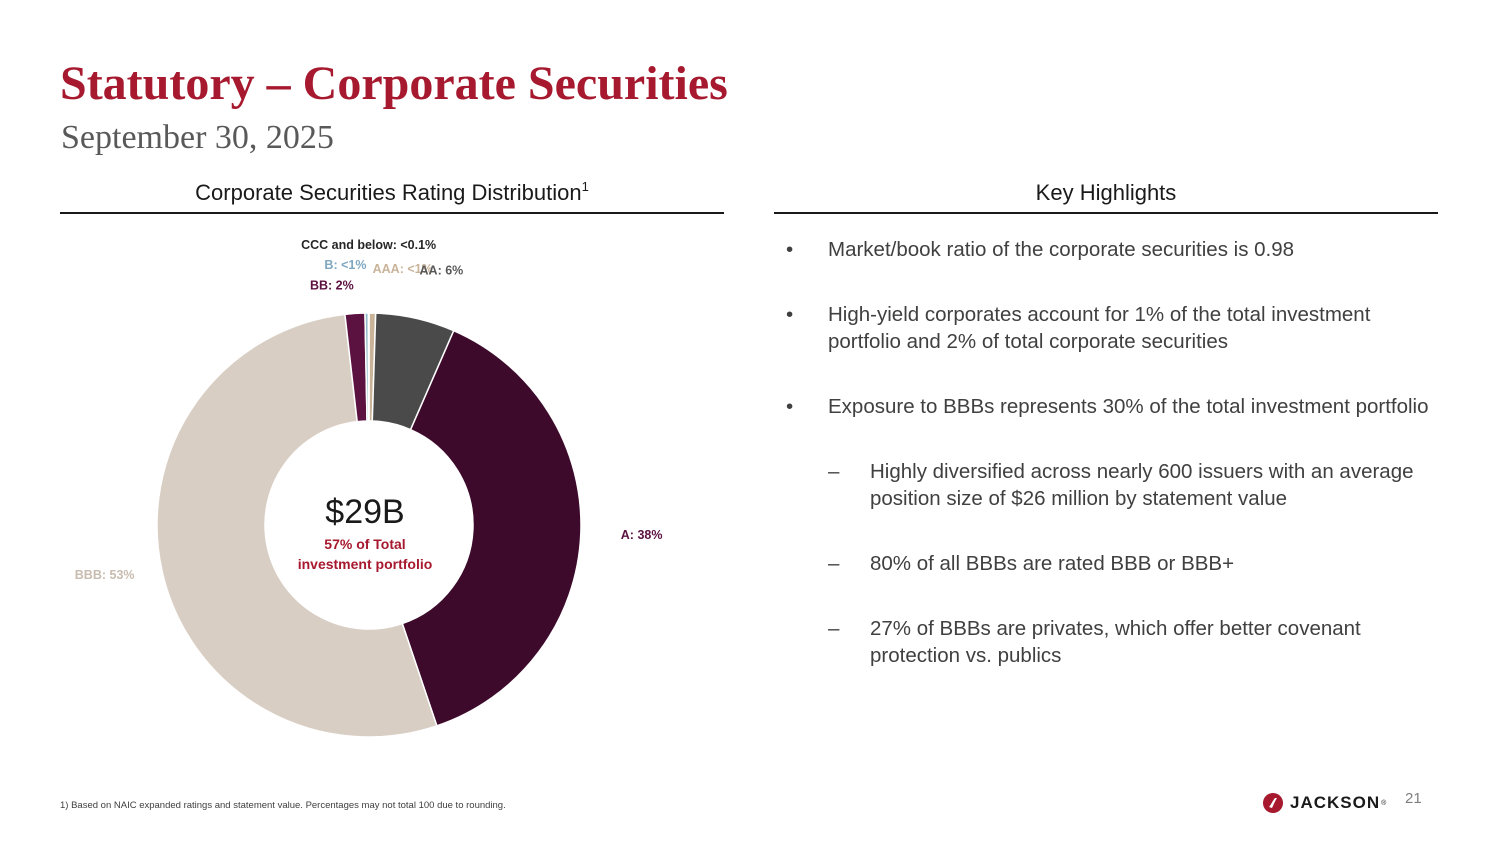  What do you see at coordinates (394, 83) in the screenshot?
I see `page-title: Statutory – Corporate Securities` at bounding box center [394, 83].